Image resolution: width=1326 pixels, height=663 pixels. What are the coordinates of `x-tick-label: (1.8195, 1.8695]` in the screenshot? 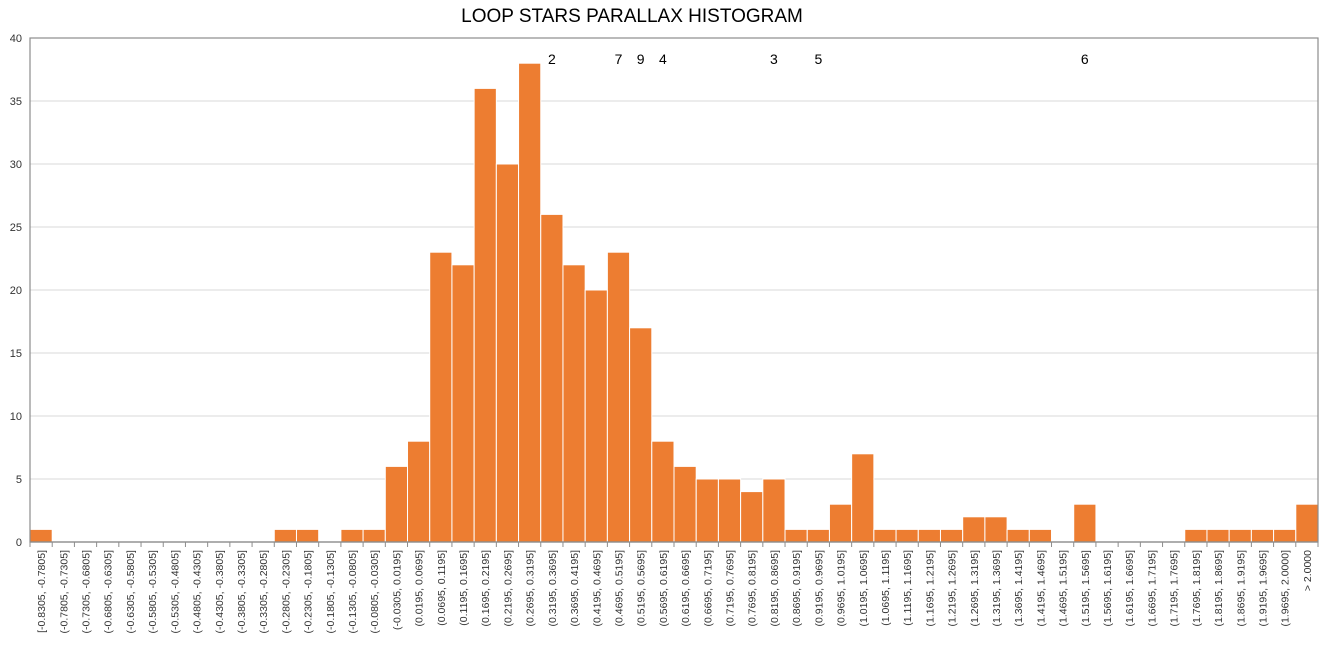 It's located at (1219, 588).